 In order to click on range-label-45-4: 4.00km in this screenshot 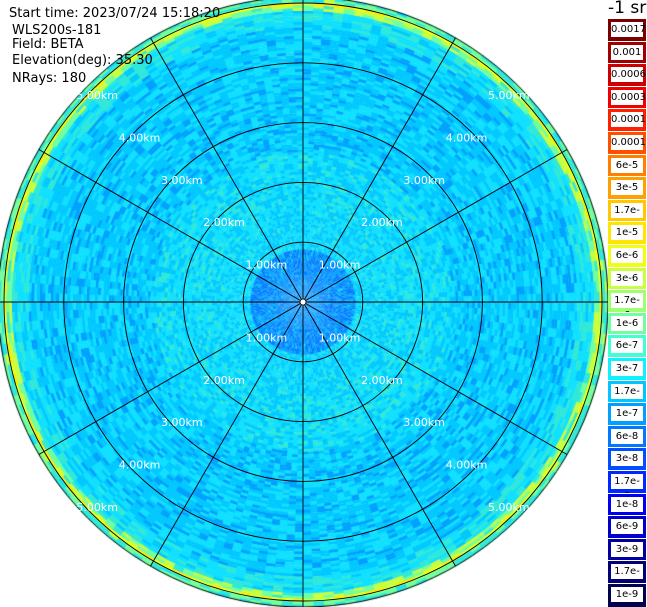, I will do `click(467, 138)`.